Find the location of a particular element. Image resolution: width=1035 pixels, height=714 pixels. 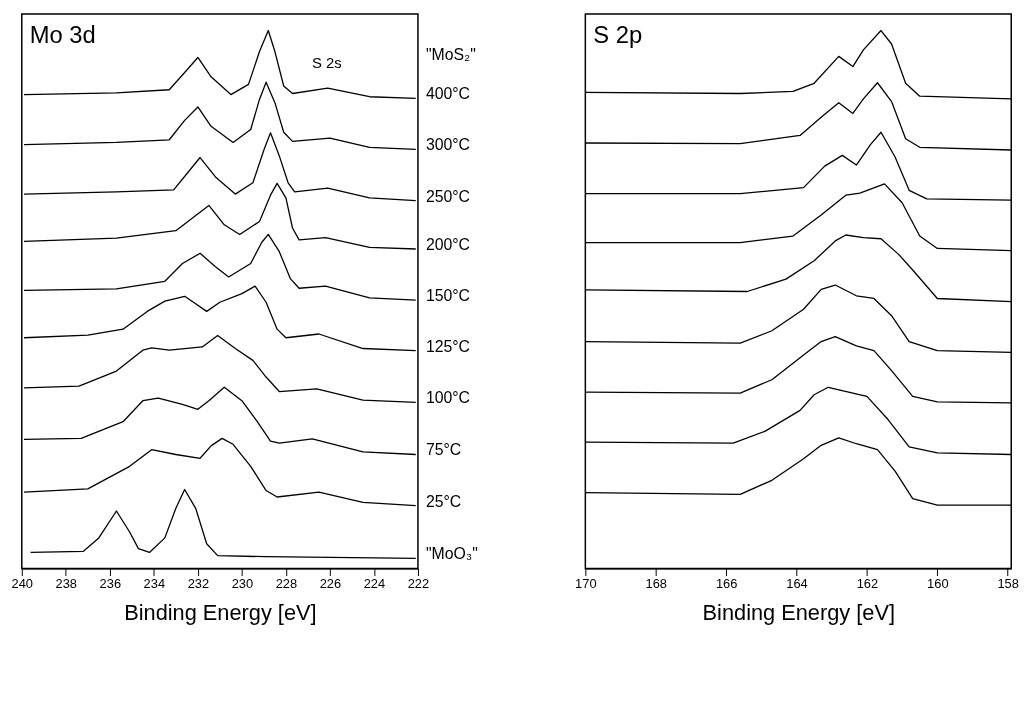

x-tick-label: 226 is located at coordinates (330, 583).